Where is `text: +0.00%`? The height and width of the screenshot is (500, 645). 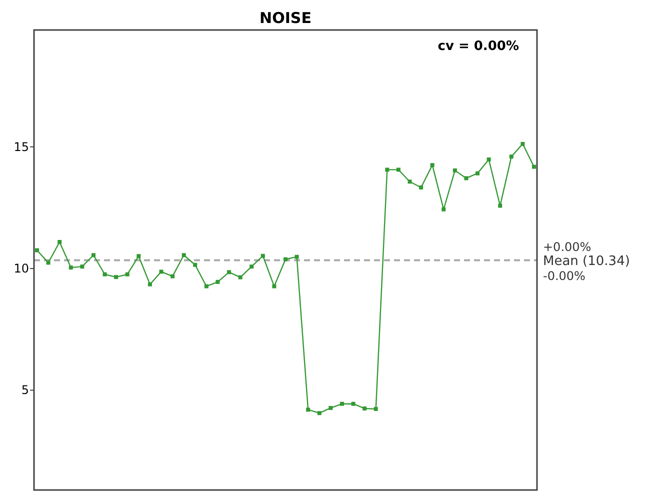
text: +0.00% is located at coordinates (567, 247).